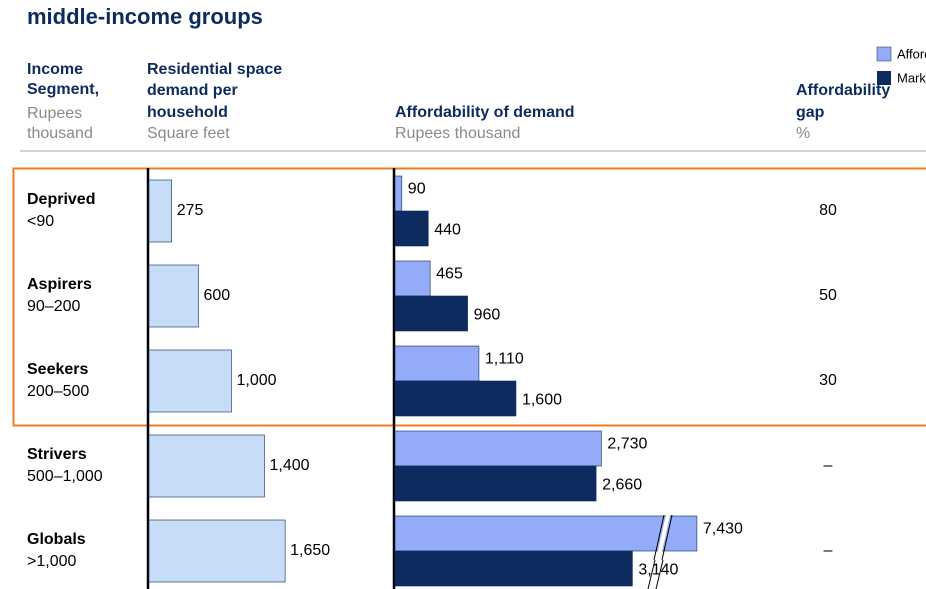 This screenshot has width=926, height=589. Describe the element at coordinates (843, 90) in the screenshot. I see `header: Affordability` at that location.